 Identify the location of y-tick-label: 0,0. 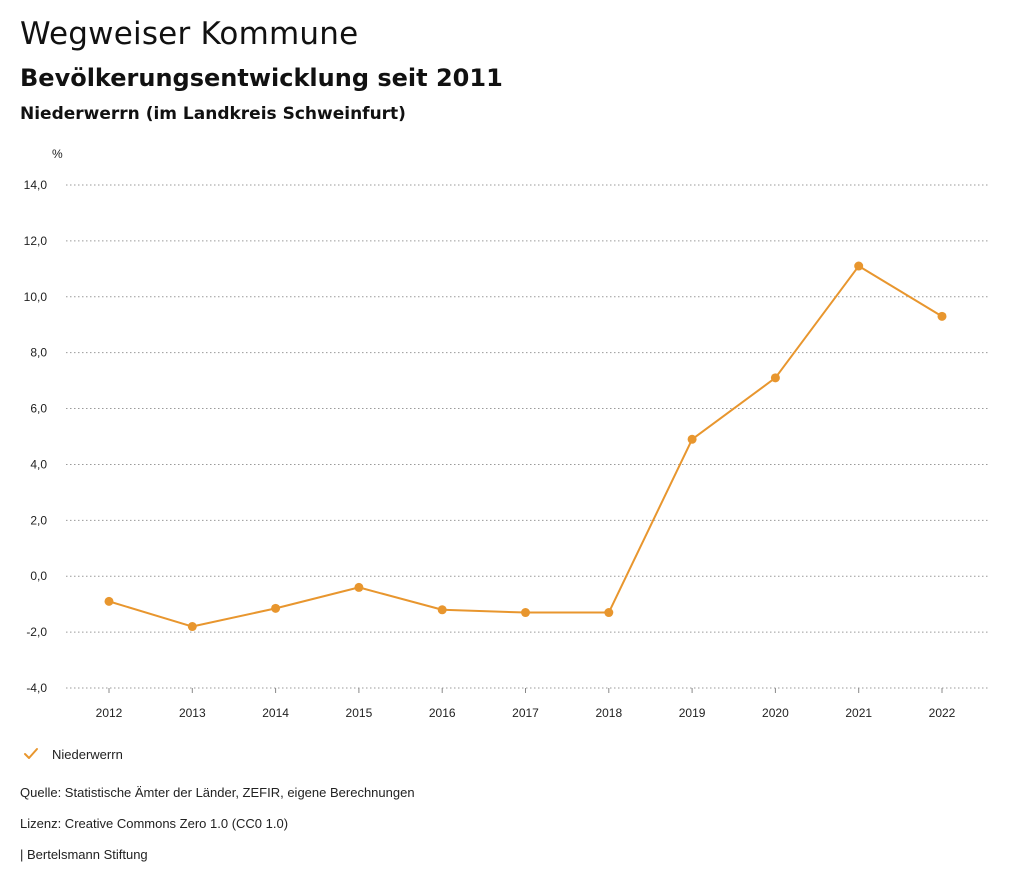
(38, 576).